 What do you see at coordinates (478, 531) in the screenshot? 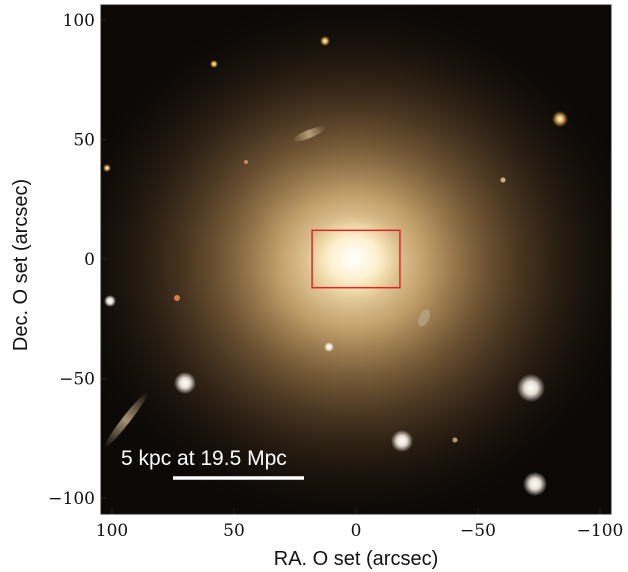
I see `x-tick-label: −50` at bounding box center [478, 531].